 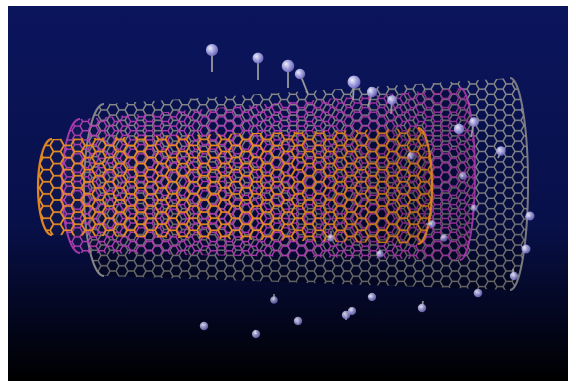 I want to click on atom-22-ball, so click(x=274, y=300).